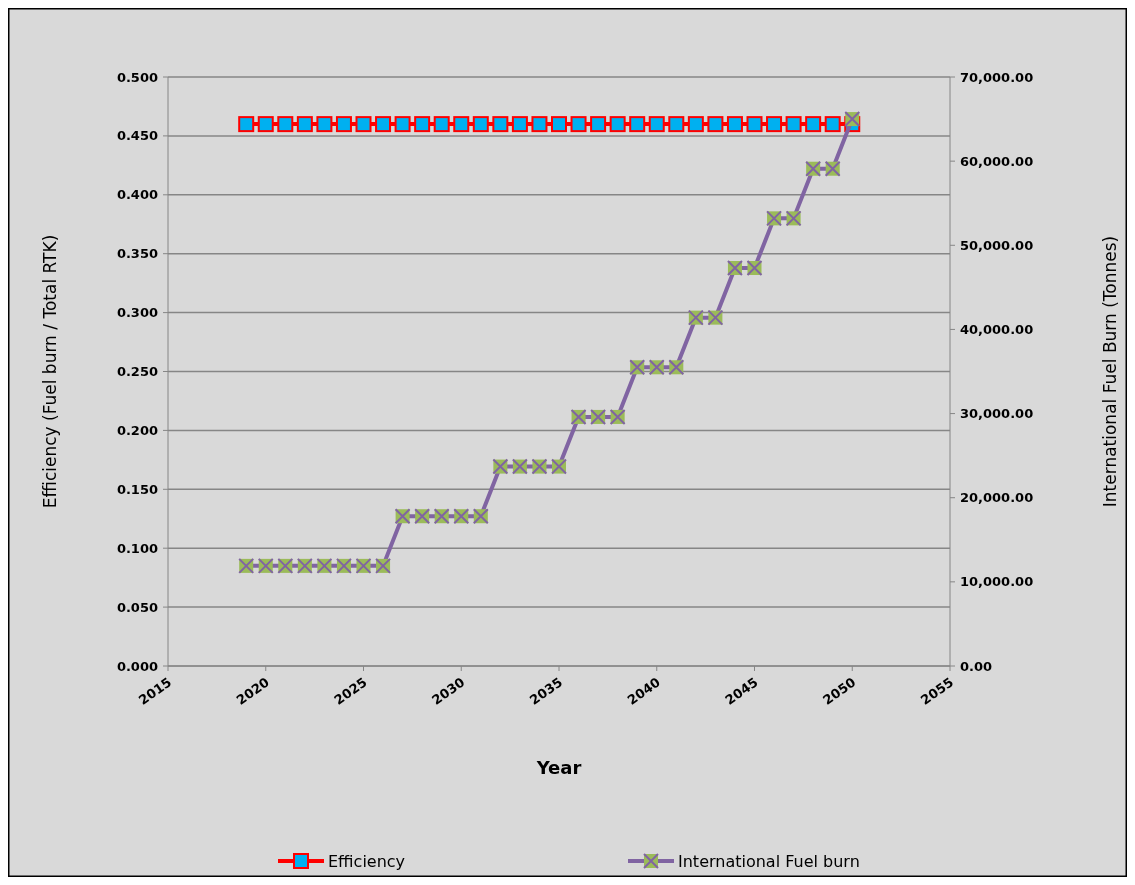  Describe the element at coordinates (1110, 371) in the screenshot. I see `y2-axis-title: International Fuel Burn (Tonnes)` at that location.